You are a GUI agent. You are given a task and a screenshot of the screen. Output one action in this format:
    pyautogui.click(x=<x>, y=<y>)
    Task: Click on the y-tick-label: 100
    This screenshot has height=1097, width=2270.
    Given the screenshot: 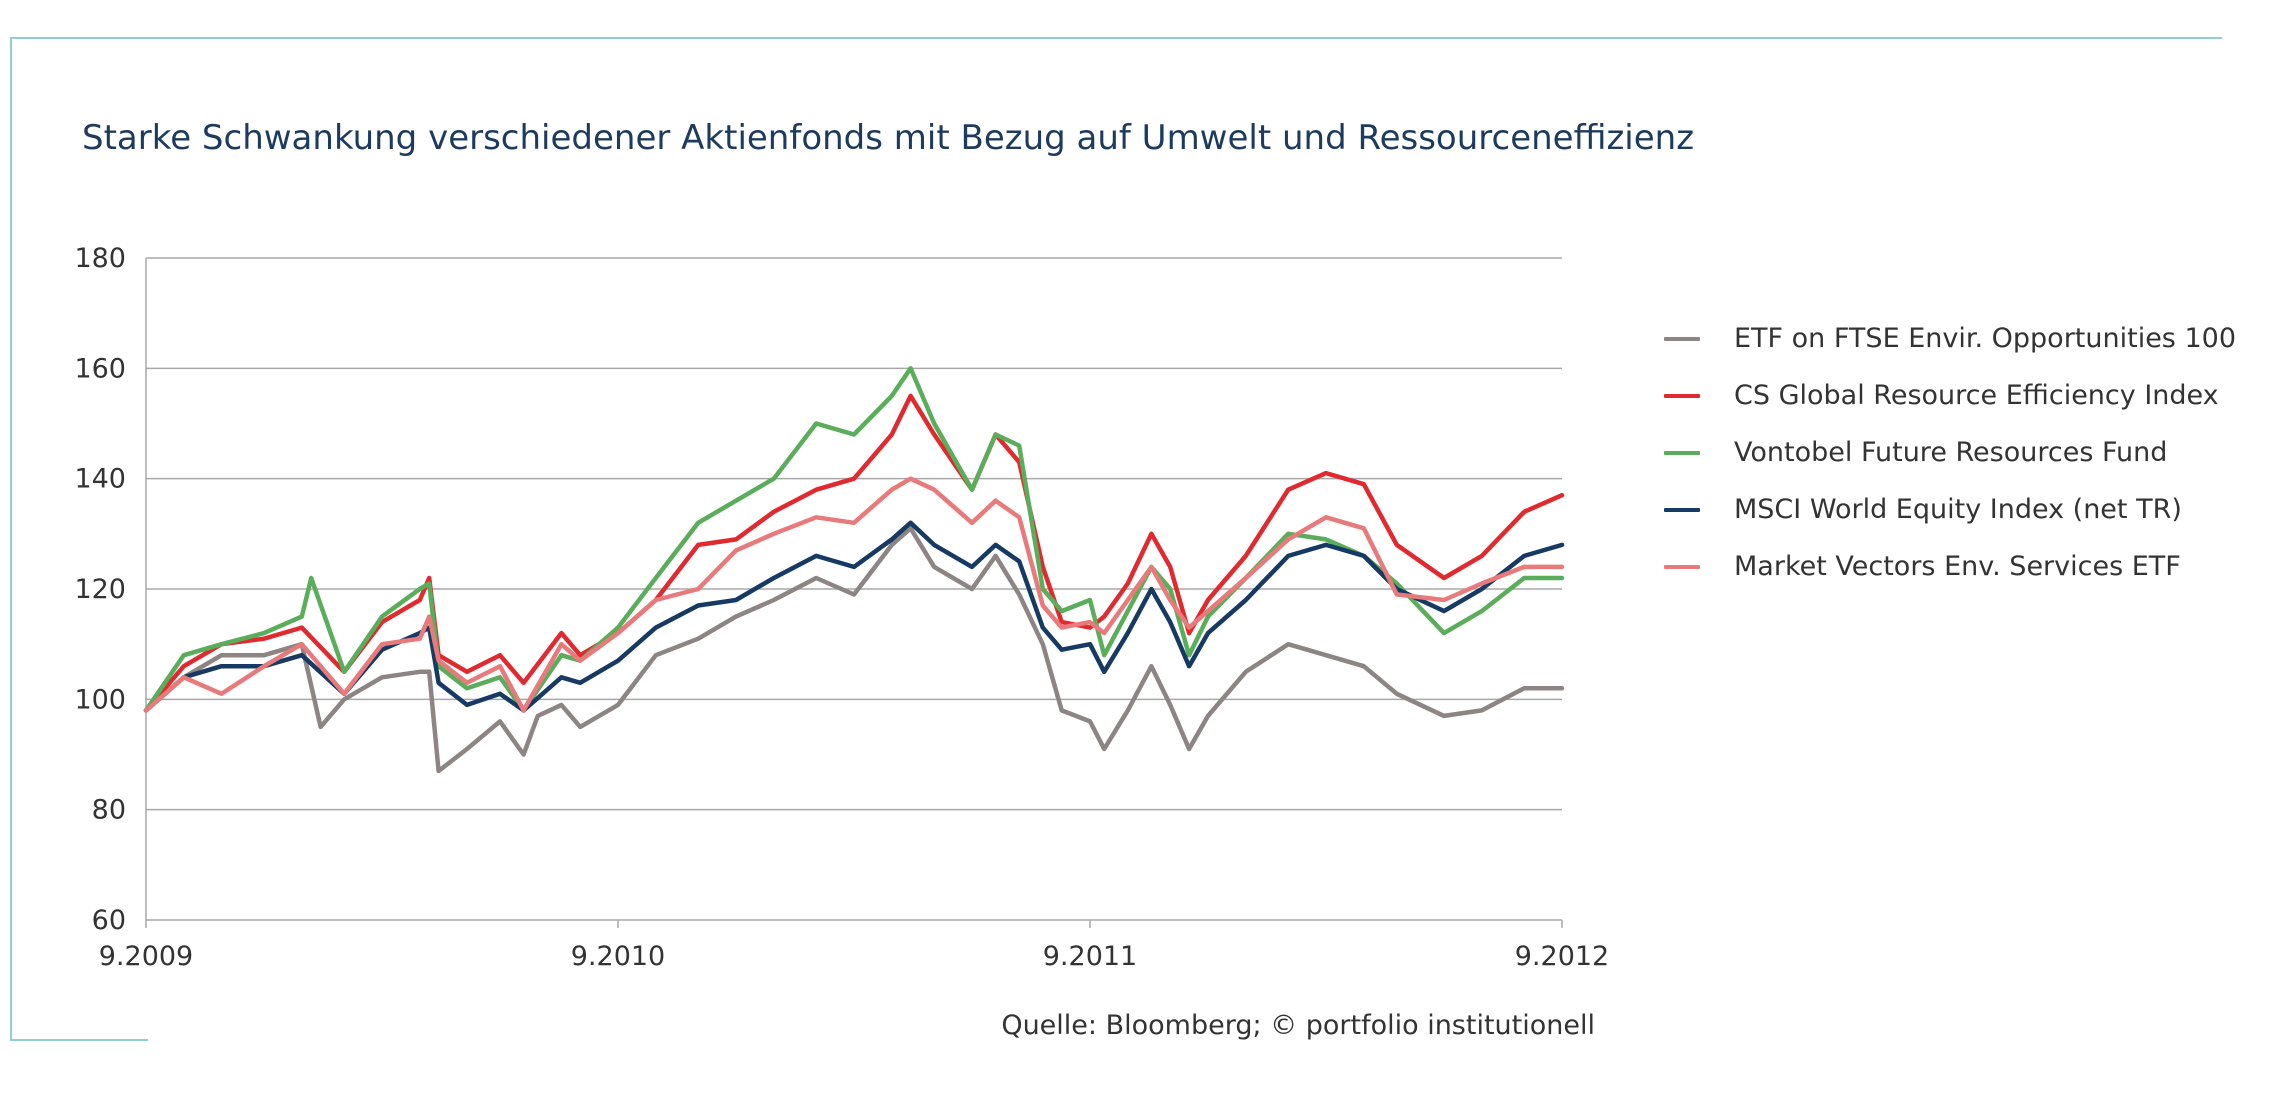 What is the action you would take?
    pyautogui.click(x=100, y=699)
    